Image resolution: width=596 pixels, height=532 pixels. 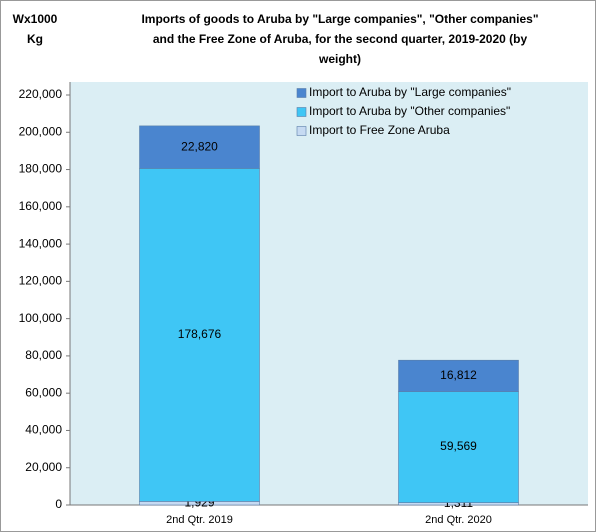 I want to click on legend-label: Import to Aruba by "Other companies", so click(x=409, y=111).